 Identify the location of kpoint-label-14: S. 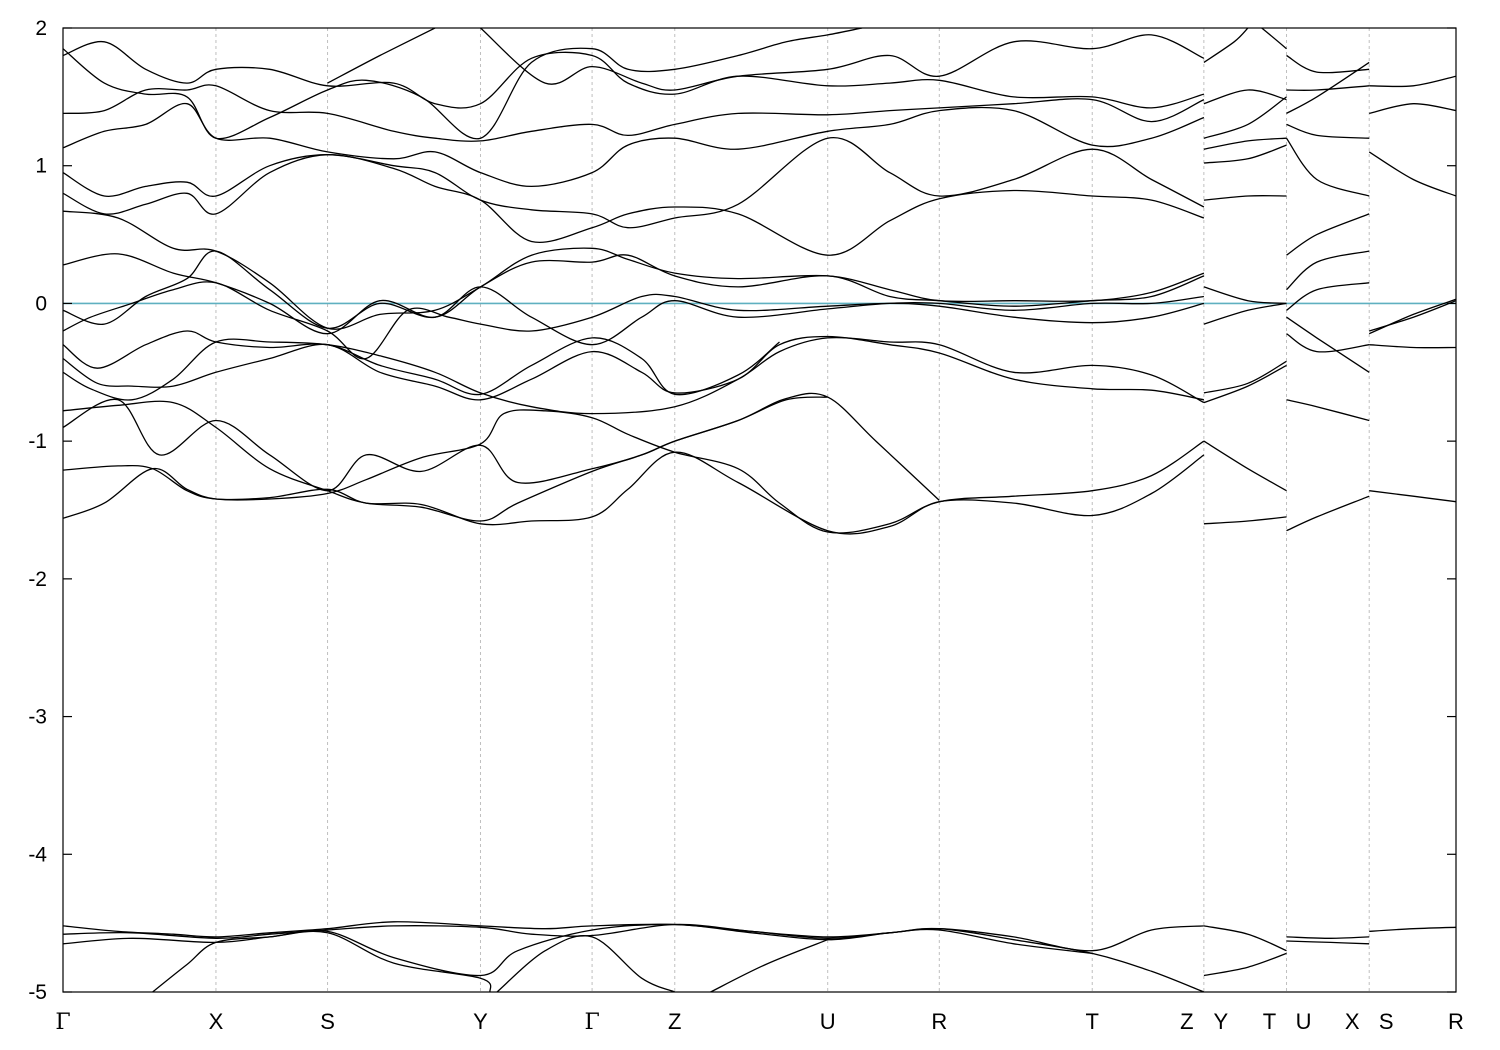
(1386, 1021).